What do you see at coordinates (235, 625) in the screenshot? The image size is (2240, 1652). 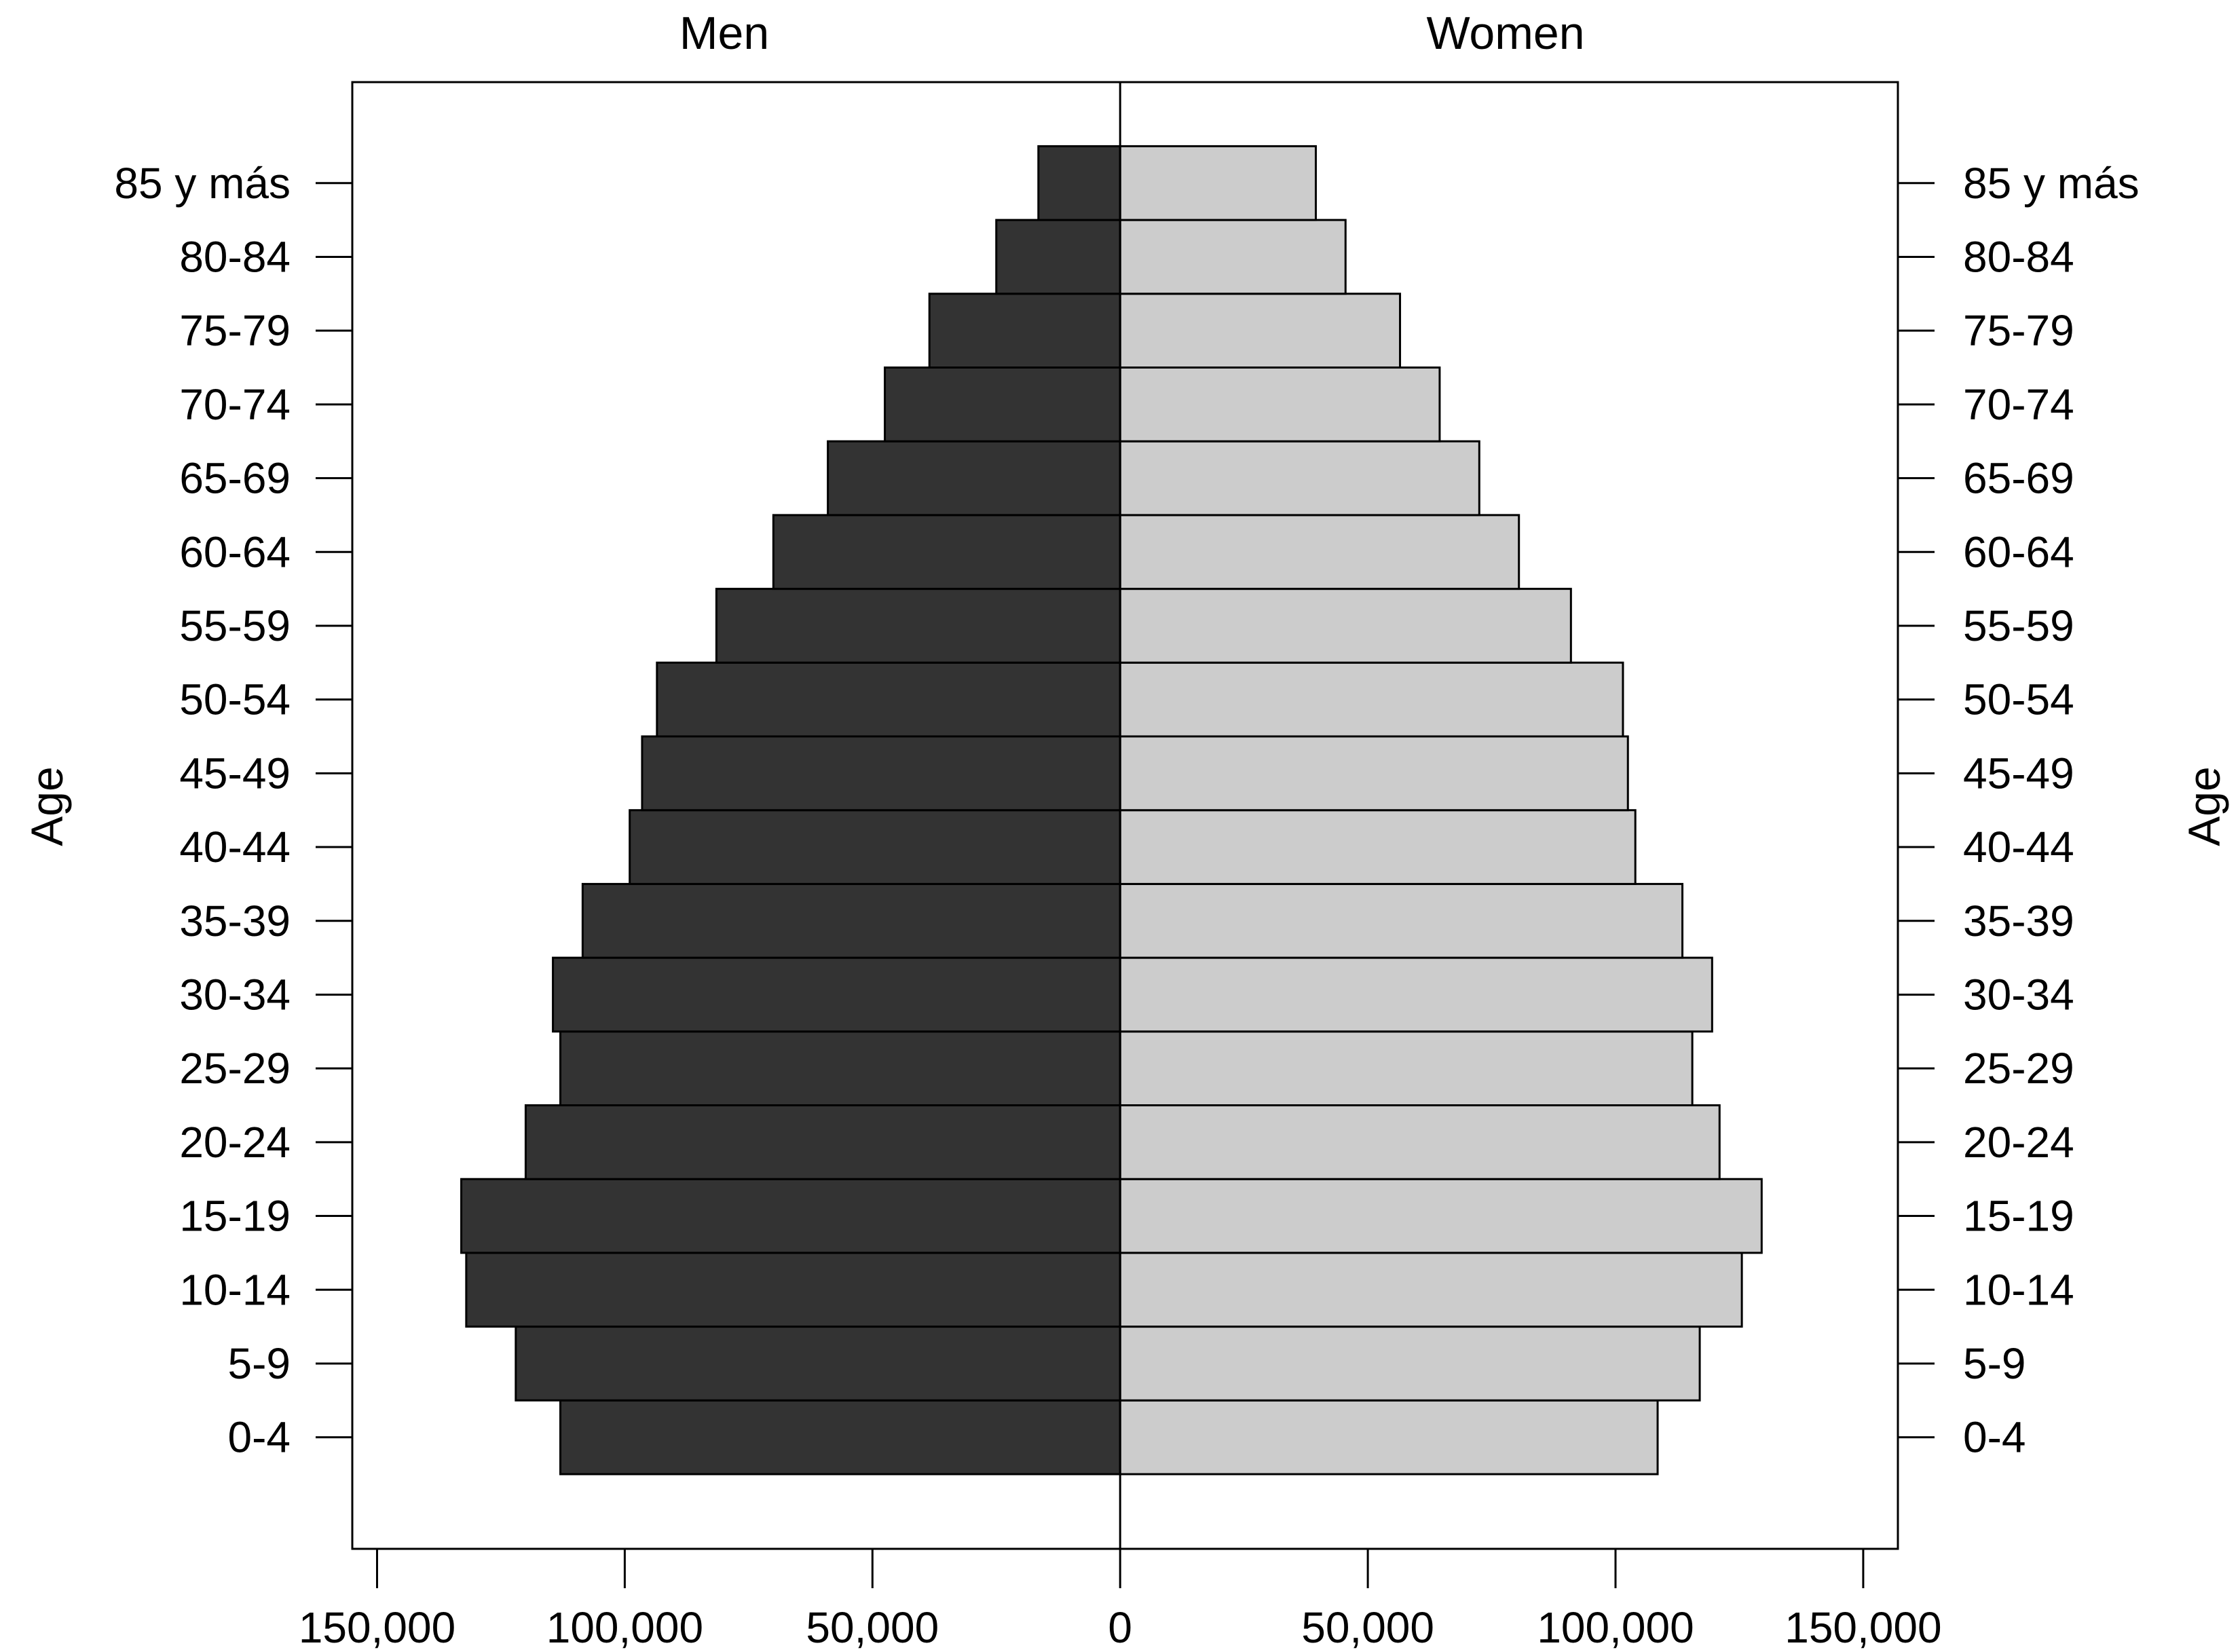 I see `left-tick-label: 55-59` at bounding box center [235, 625].